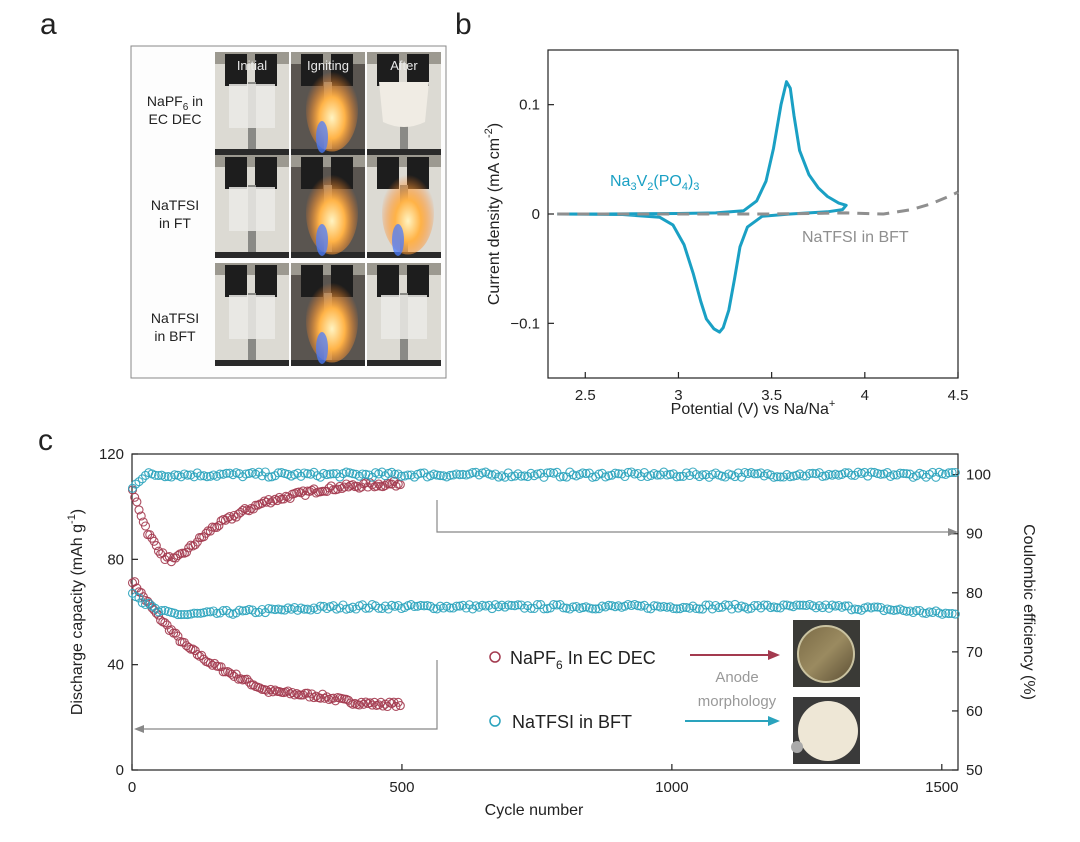  Describe the element at coordinates (534, 810) in the screenshot. I see `panel-c-xlabel: Cycle number` at that location.